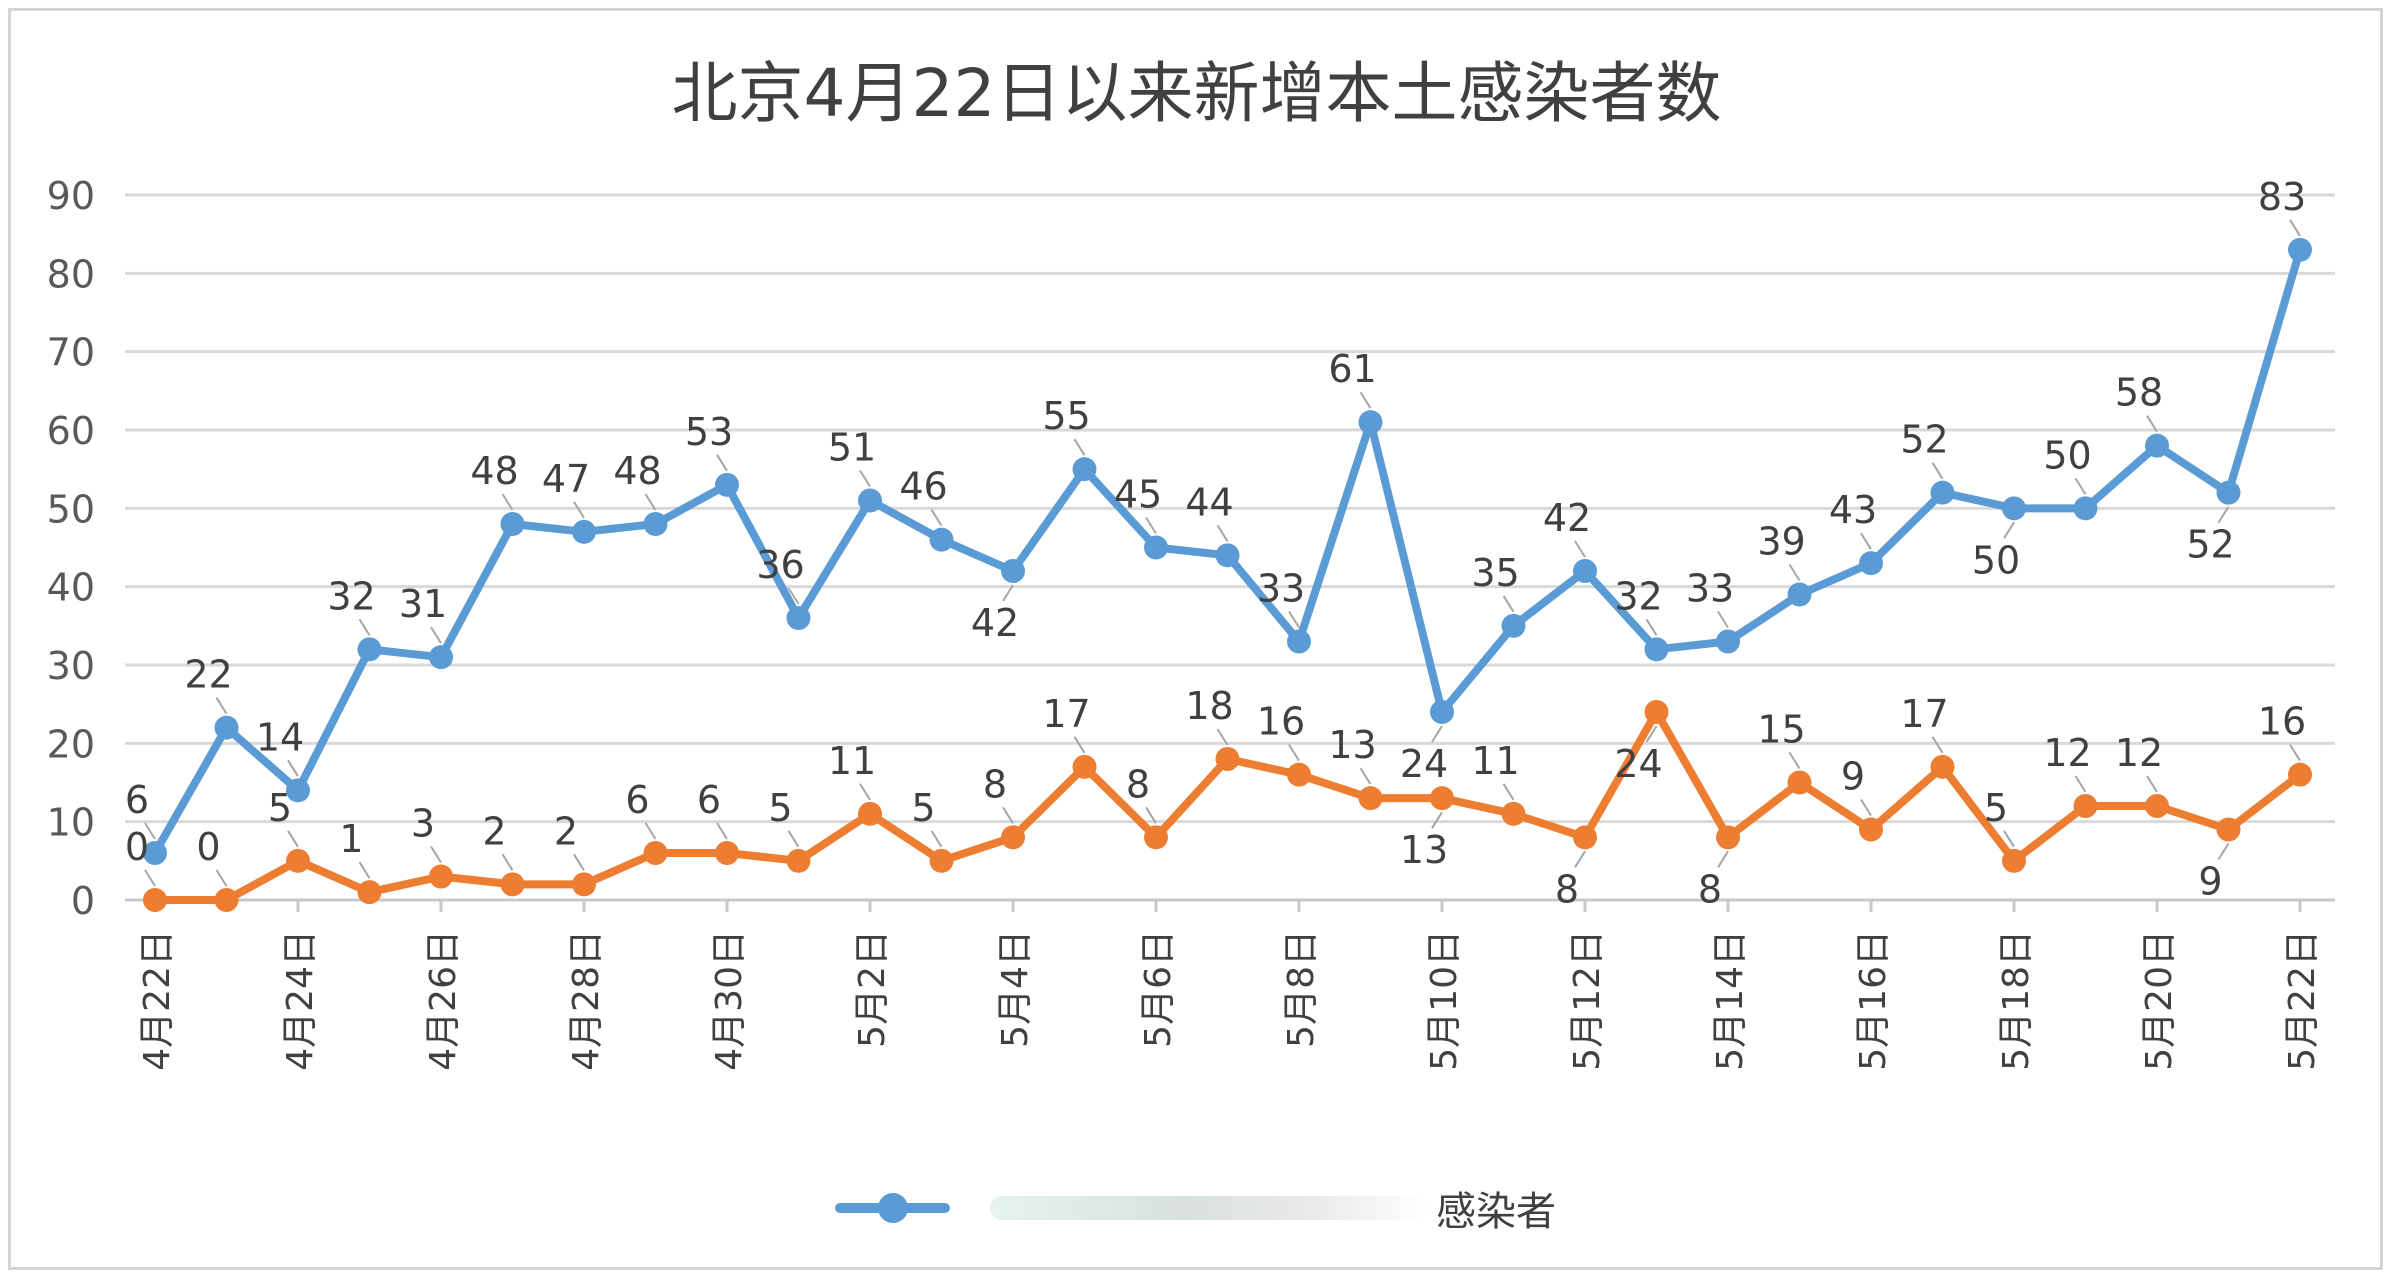  What do you see at coordinates (1873, 1000) in the screenshot?
I see `x-tick-label: 5月16日` at bounding box center [1873, 1000].